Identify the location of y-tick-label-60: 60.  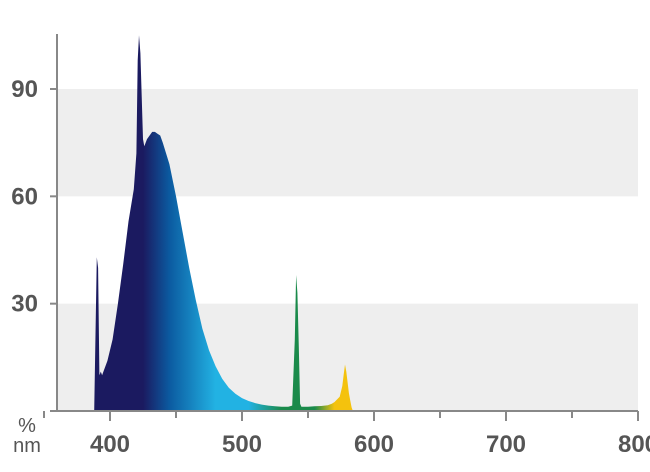
(24, 196).